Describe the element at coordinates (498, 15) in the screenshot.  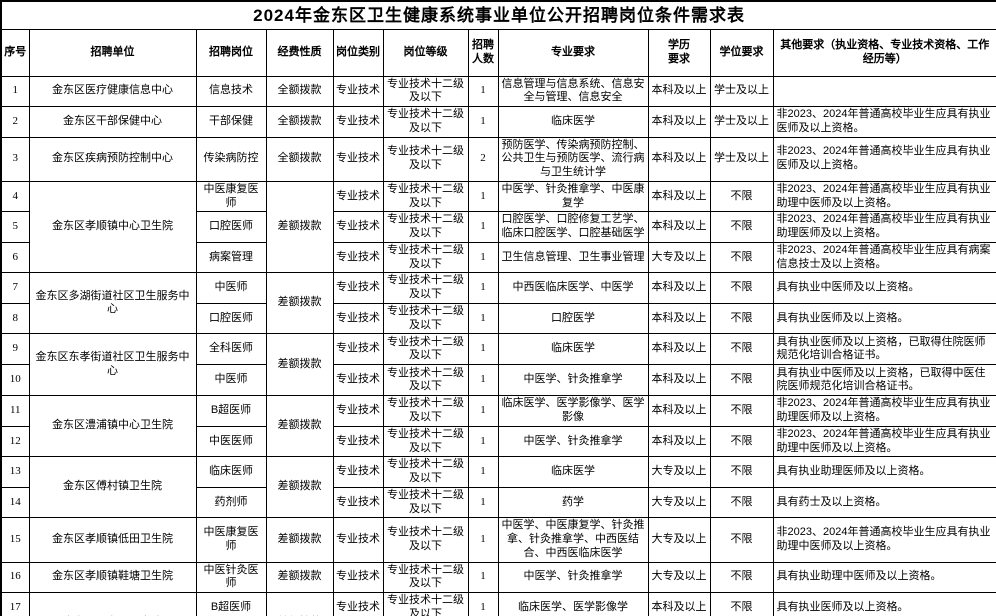
I see `page-title: 2024年金东区卫生健康系统事业单位公开招聘岗位条件需求表` at that location.